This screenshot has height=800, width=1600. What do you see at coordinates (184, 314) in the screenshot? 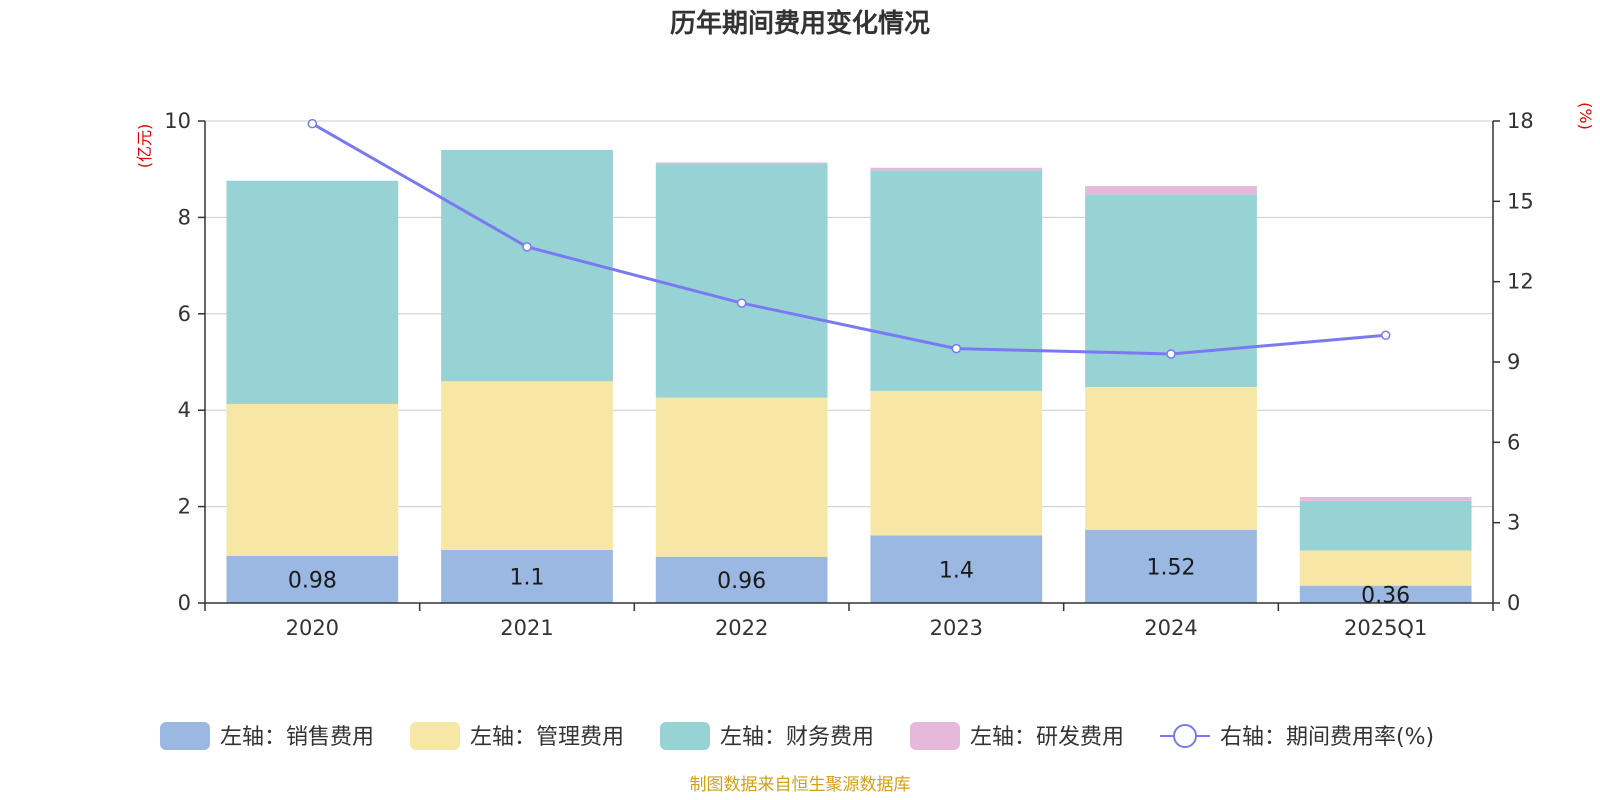
I see `left-axis-tick-label: 6` at bounding box center [184, 314].